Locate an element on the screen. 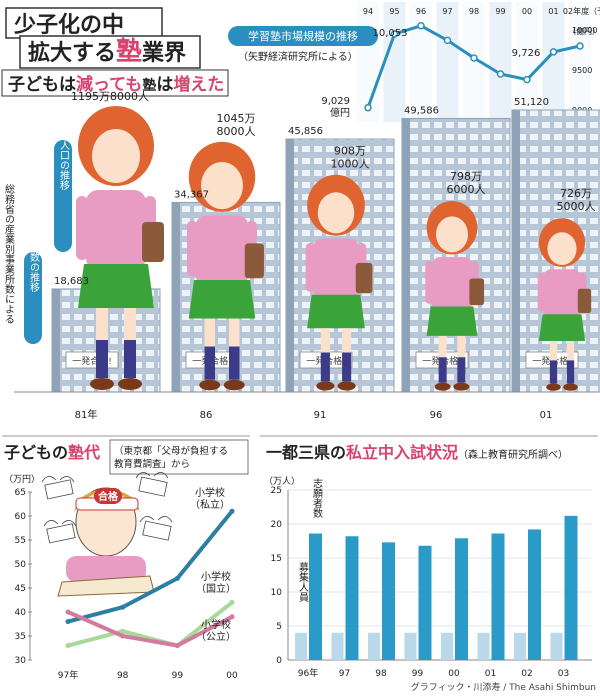 The width and height of the screenshot is (600, 698). title-line2-c: 業界 is located at coordinates (164, 53).